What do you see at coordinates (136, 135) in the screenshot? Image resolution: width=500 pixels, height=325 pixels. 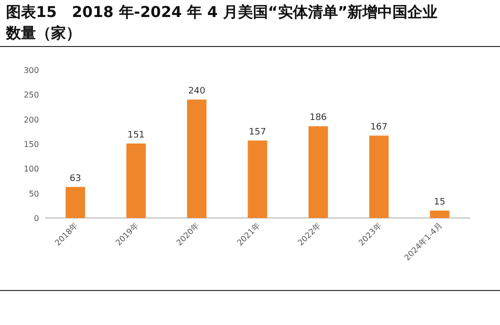 I see `data-label: 151` at bounding box center [136, 135].